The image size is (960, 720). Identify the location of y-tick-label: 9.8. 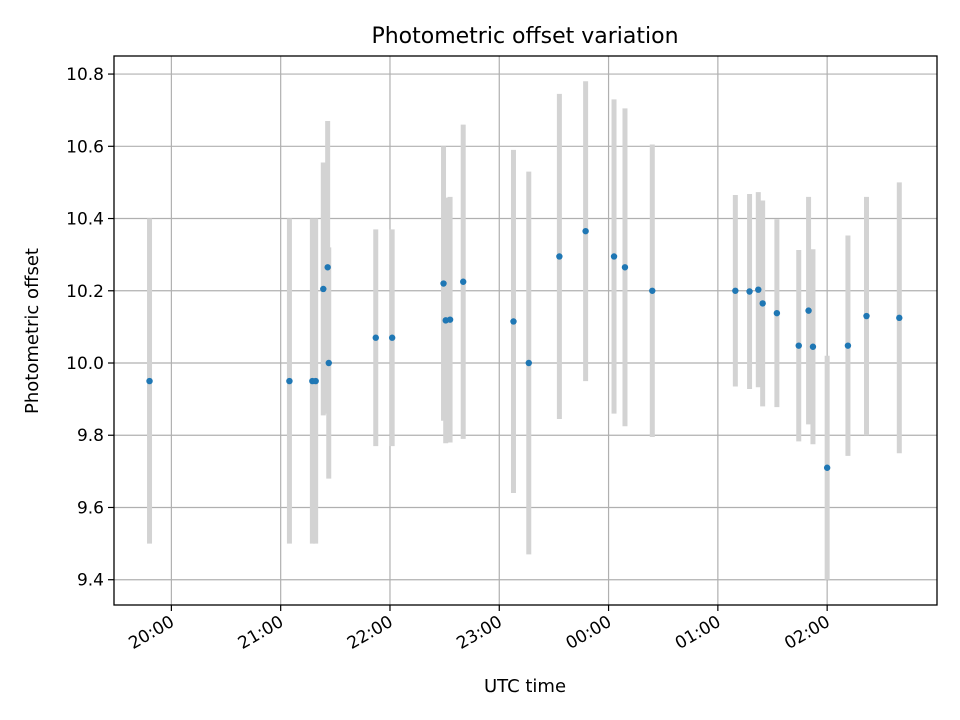
(90, 436).